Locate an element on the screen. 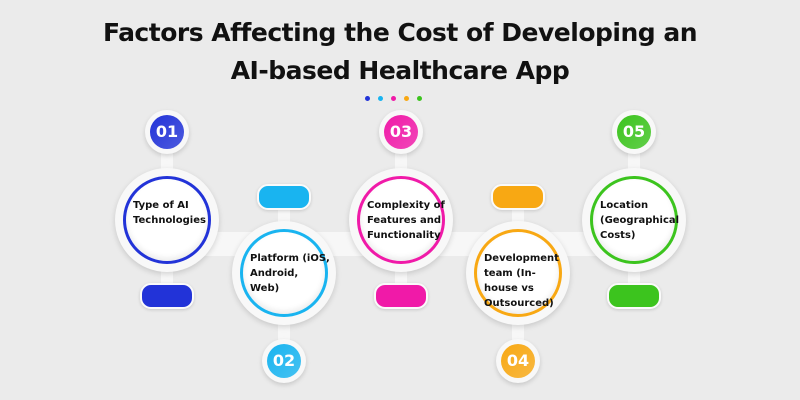 The height and width of the screenshot is (400, 800). badge-halo: 01 is located at coordinates (167, 132).